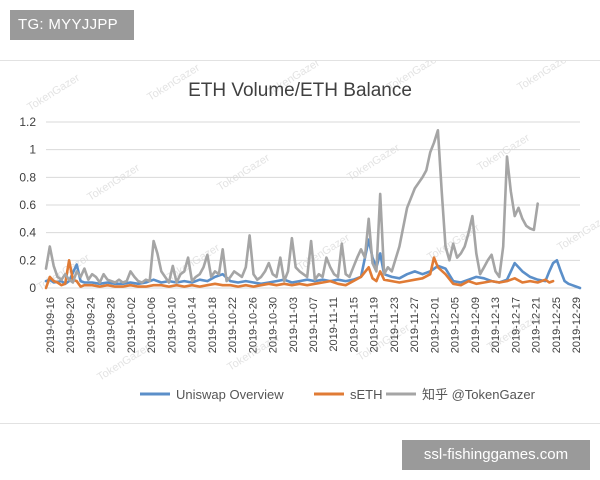 The height and width of the screenshot is (480, 600). What do you see at coordinates (375, 324) in the screenshot?
I see `x-tick-label: 2019-11-19` at bounding box center [375, 324].